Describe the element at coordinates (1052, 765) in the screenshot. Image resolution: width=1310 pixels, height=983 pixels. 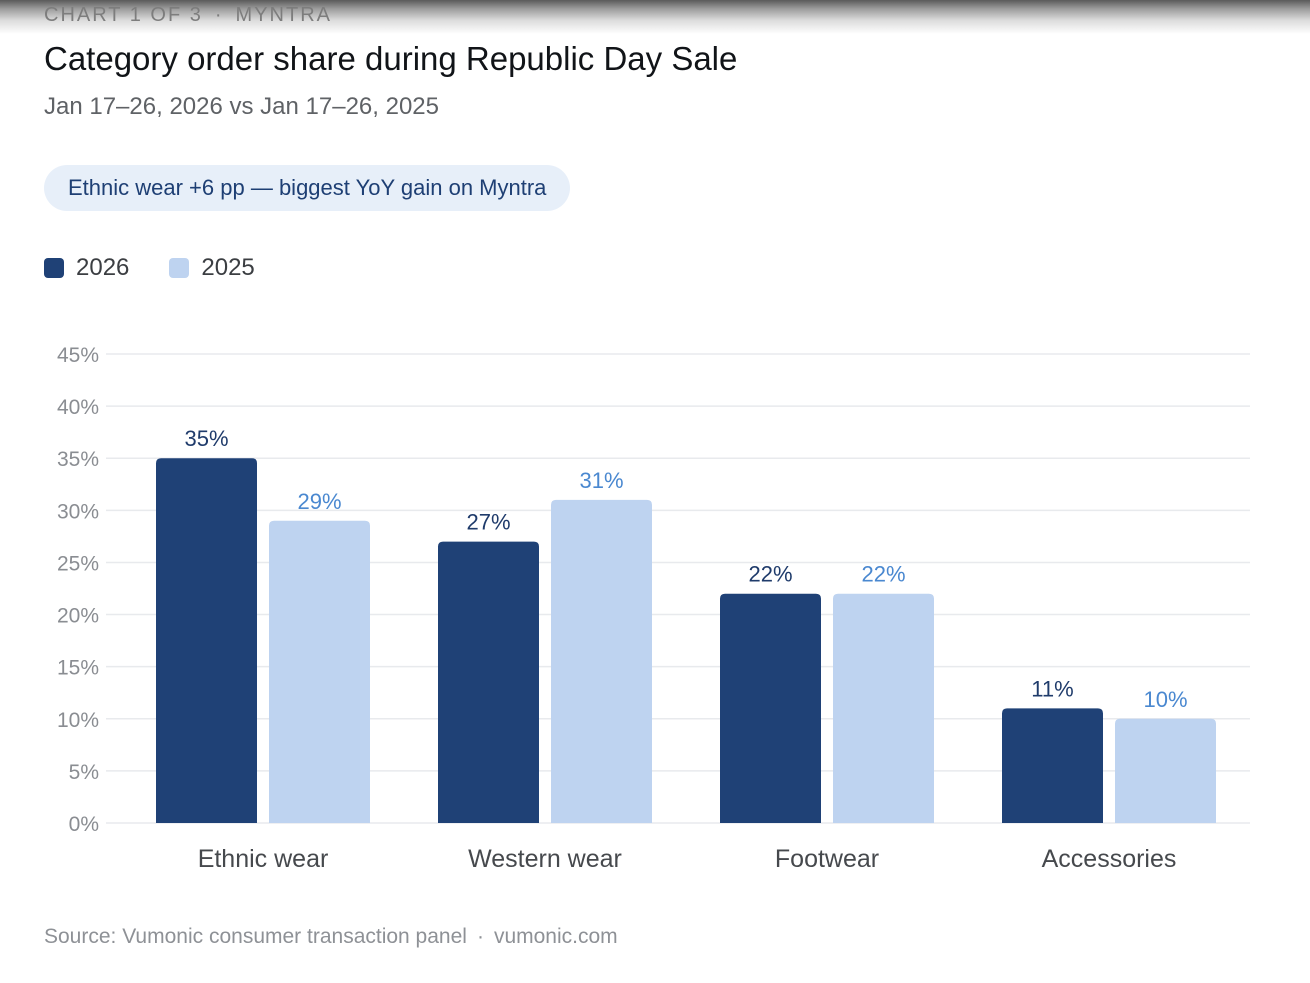
I see `bar-2026-accessories` at that location.